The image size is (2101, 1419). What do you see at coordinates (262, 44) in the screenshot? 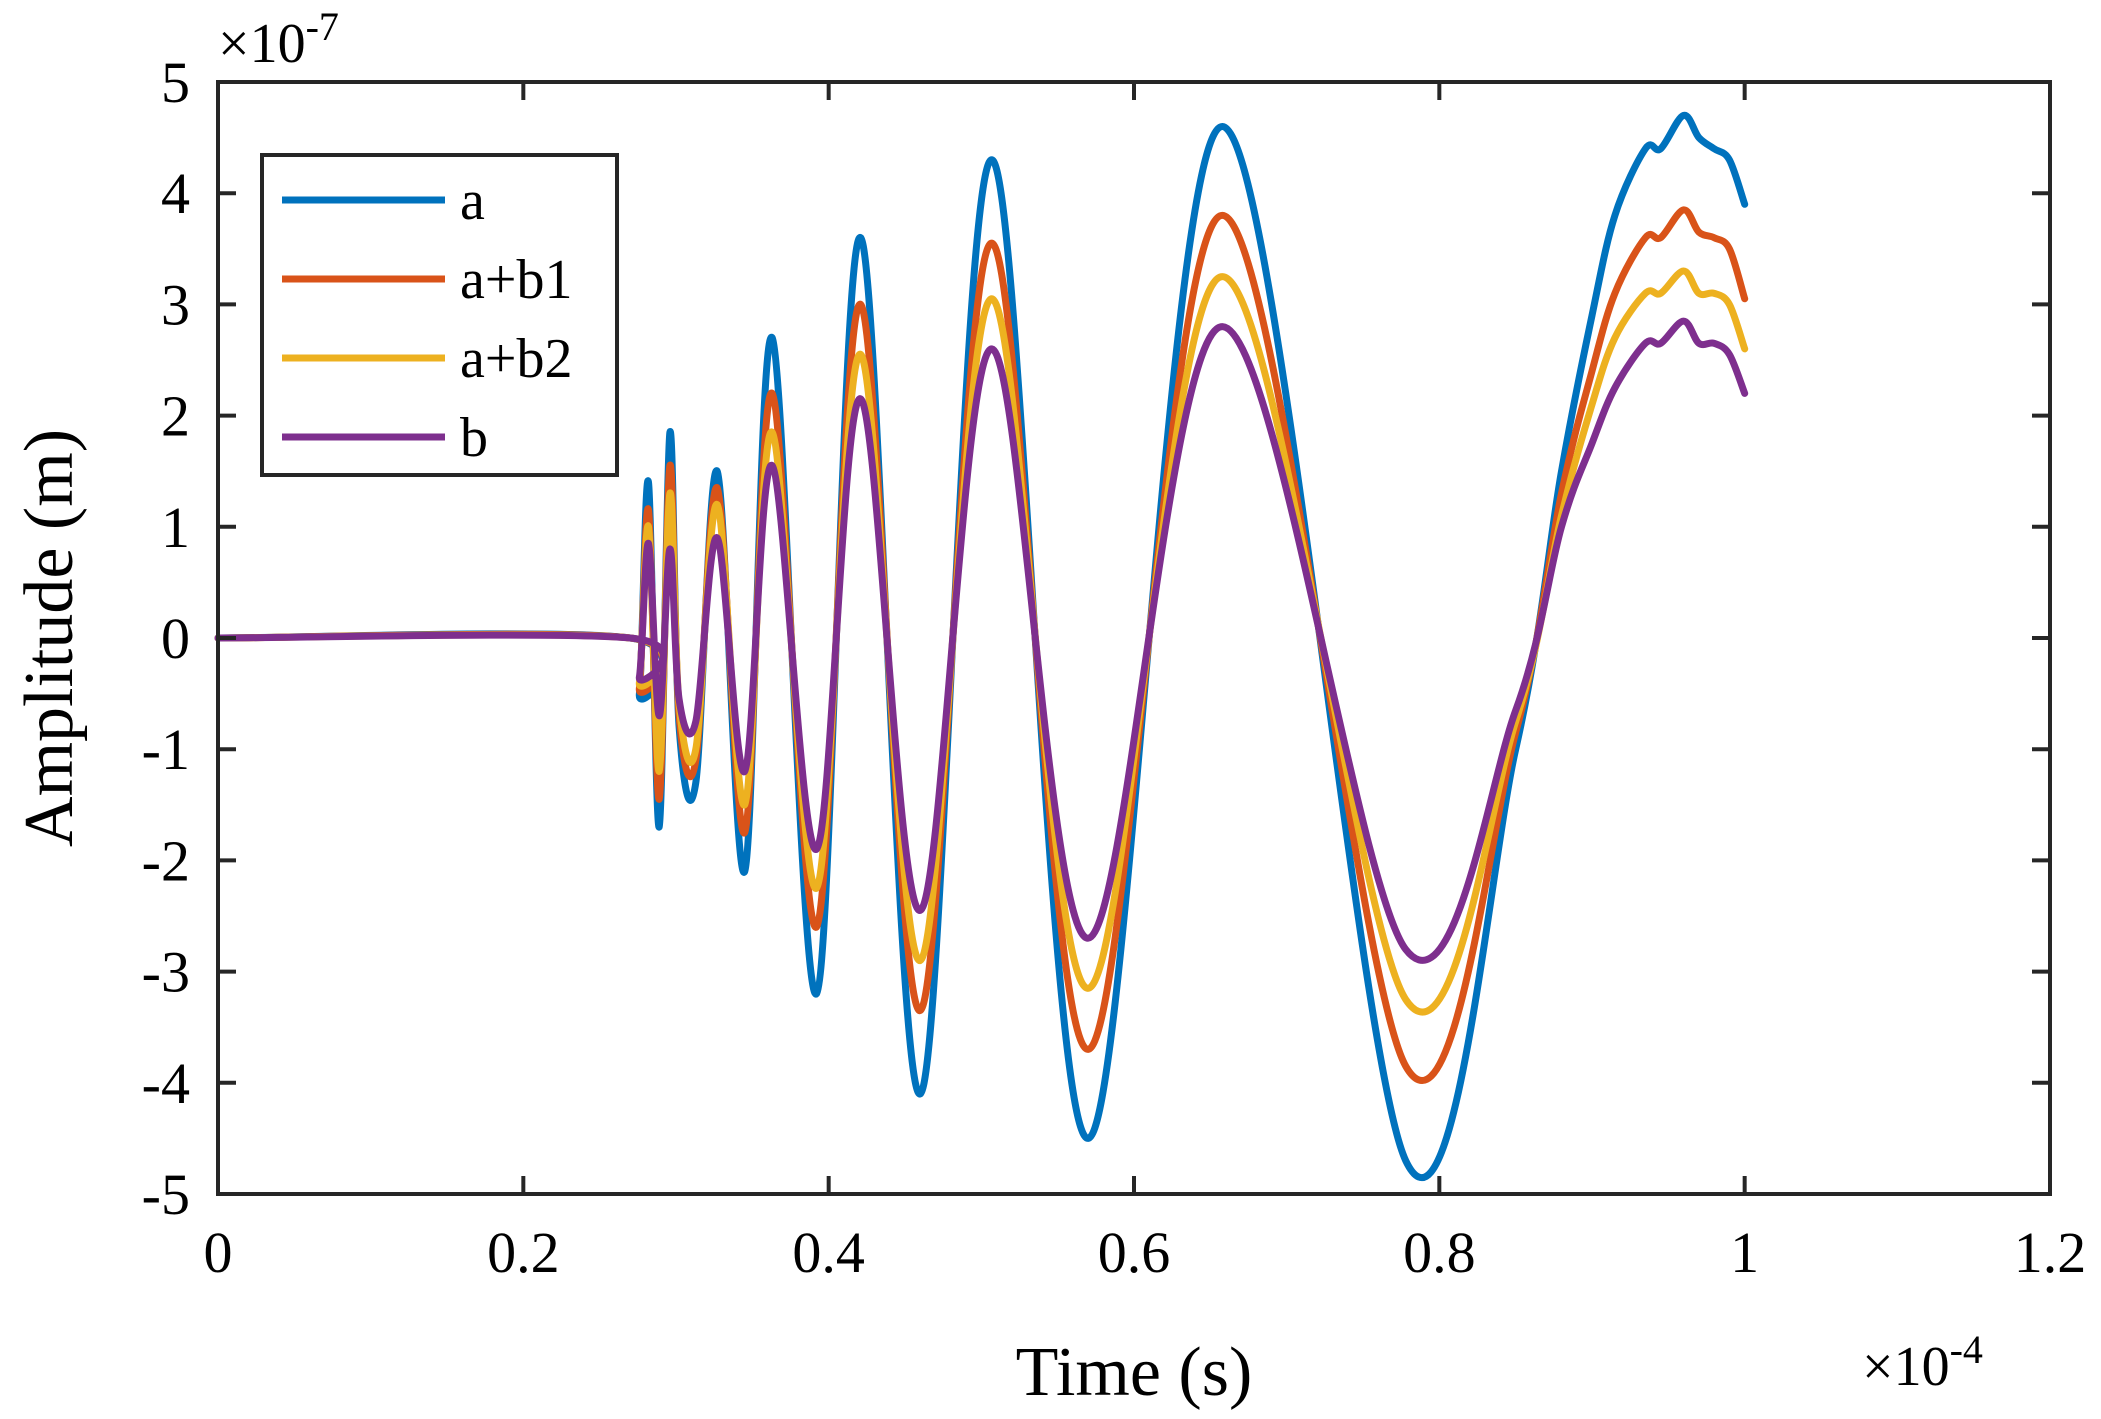
I see `y-multiplier-base: ×10` at bounding box center [262, 44].